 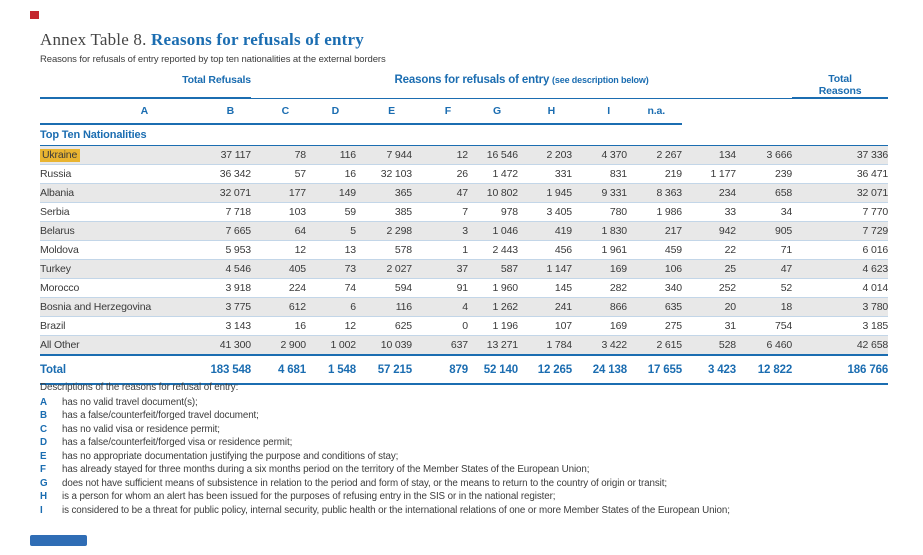 I want to click on value-cell: 64, so click(x=278, y=231).